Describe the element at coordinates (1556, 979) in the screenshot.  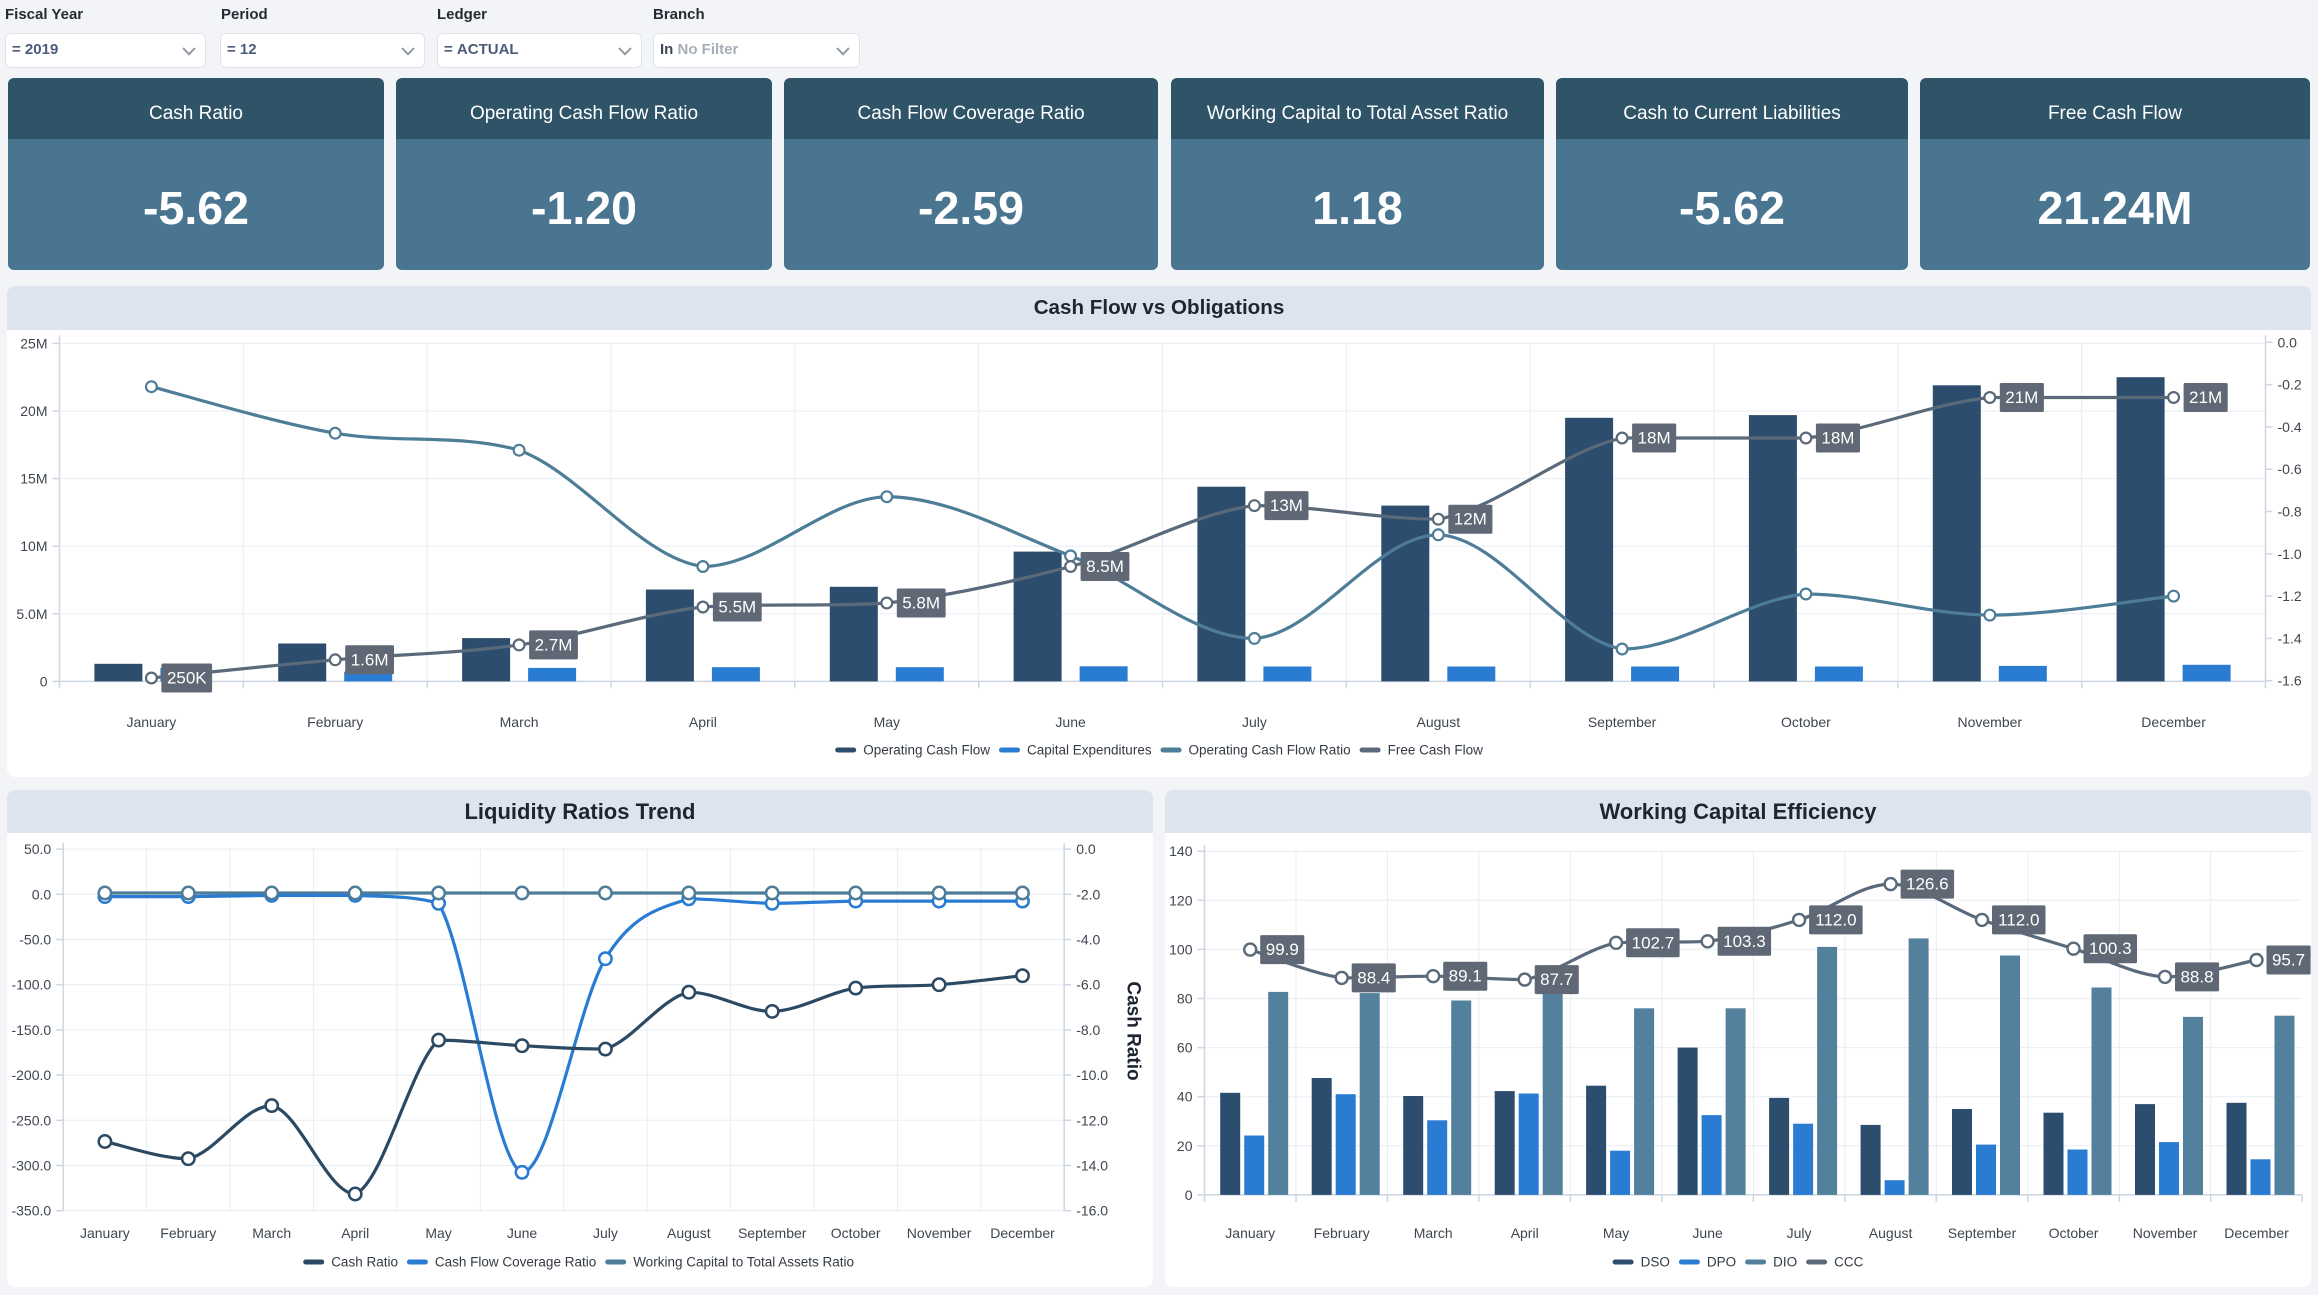
I see `svg-text: 87.7` at that location.